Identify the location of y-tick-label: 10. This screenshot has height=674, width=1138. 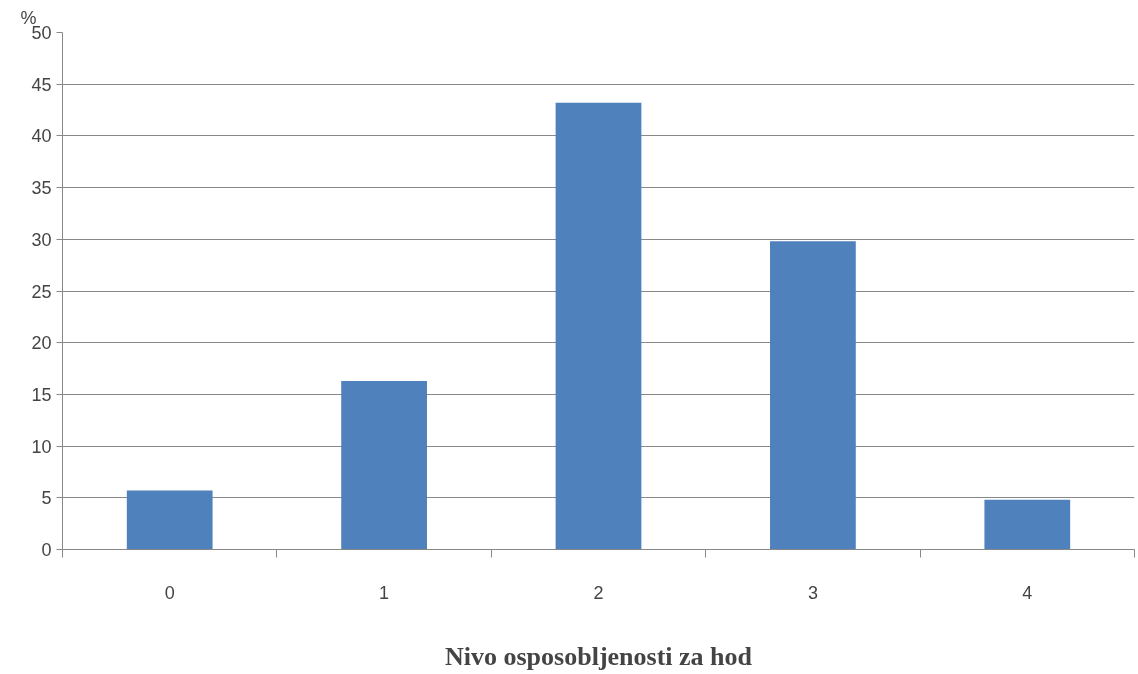
(41, 446).